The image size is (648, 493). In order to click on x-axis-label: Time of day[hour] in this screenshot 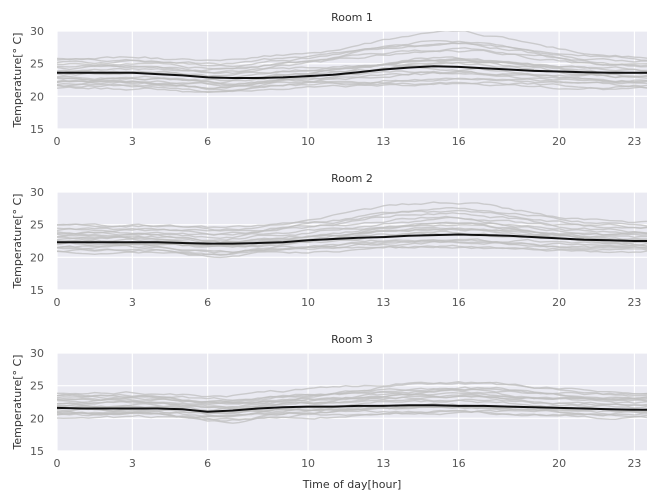, I will do `click(352, 484)`.